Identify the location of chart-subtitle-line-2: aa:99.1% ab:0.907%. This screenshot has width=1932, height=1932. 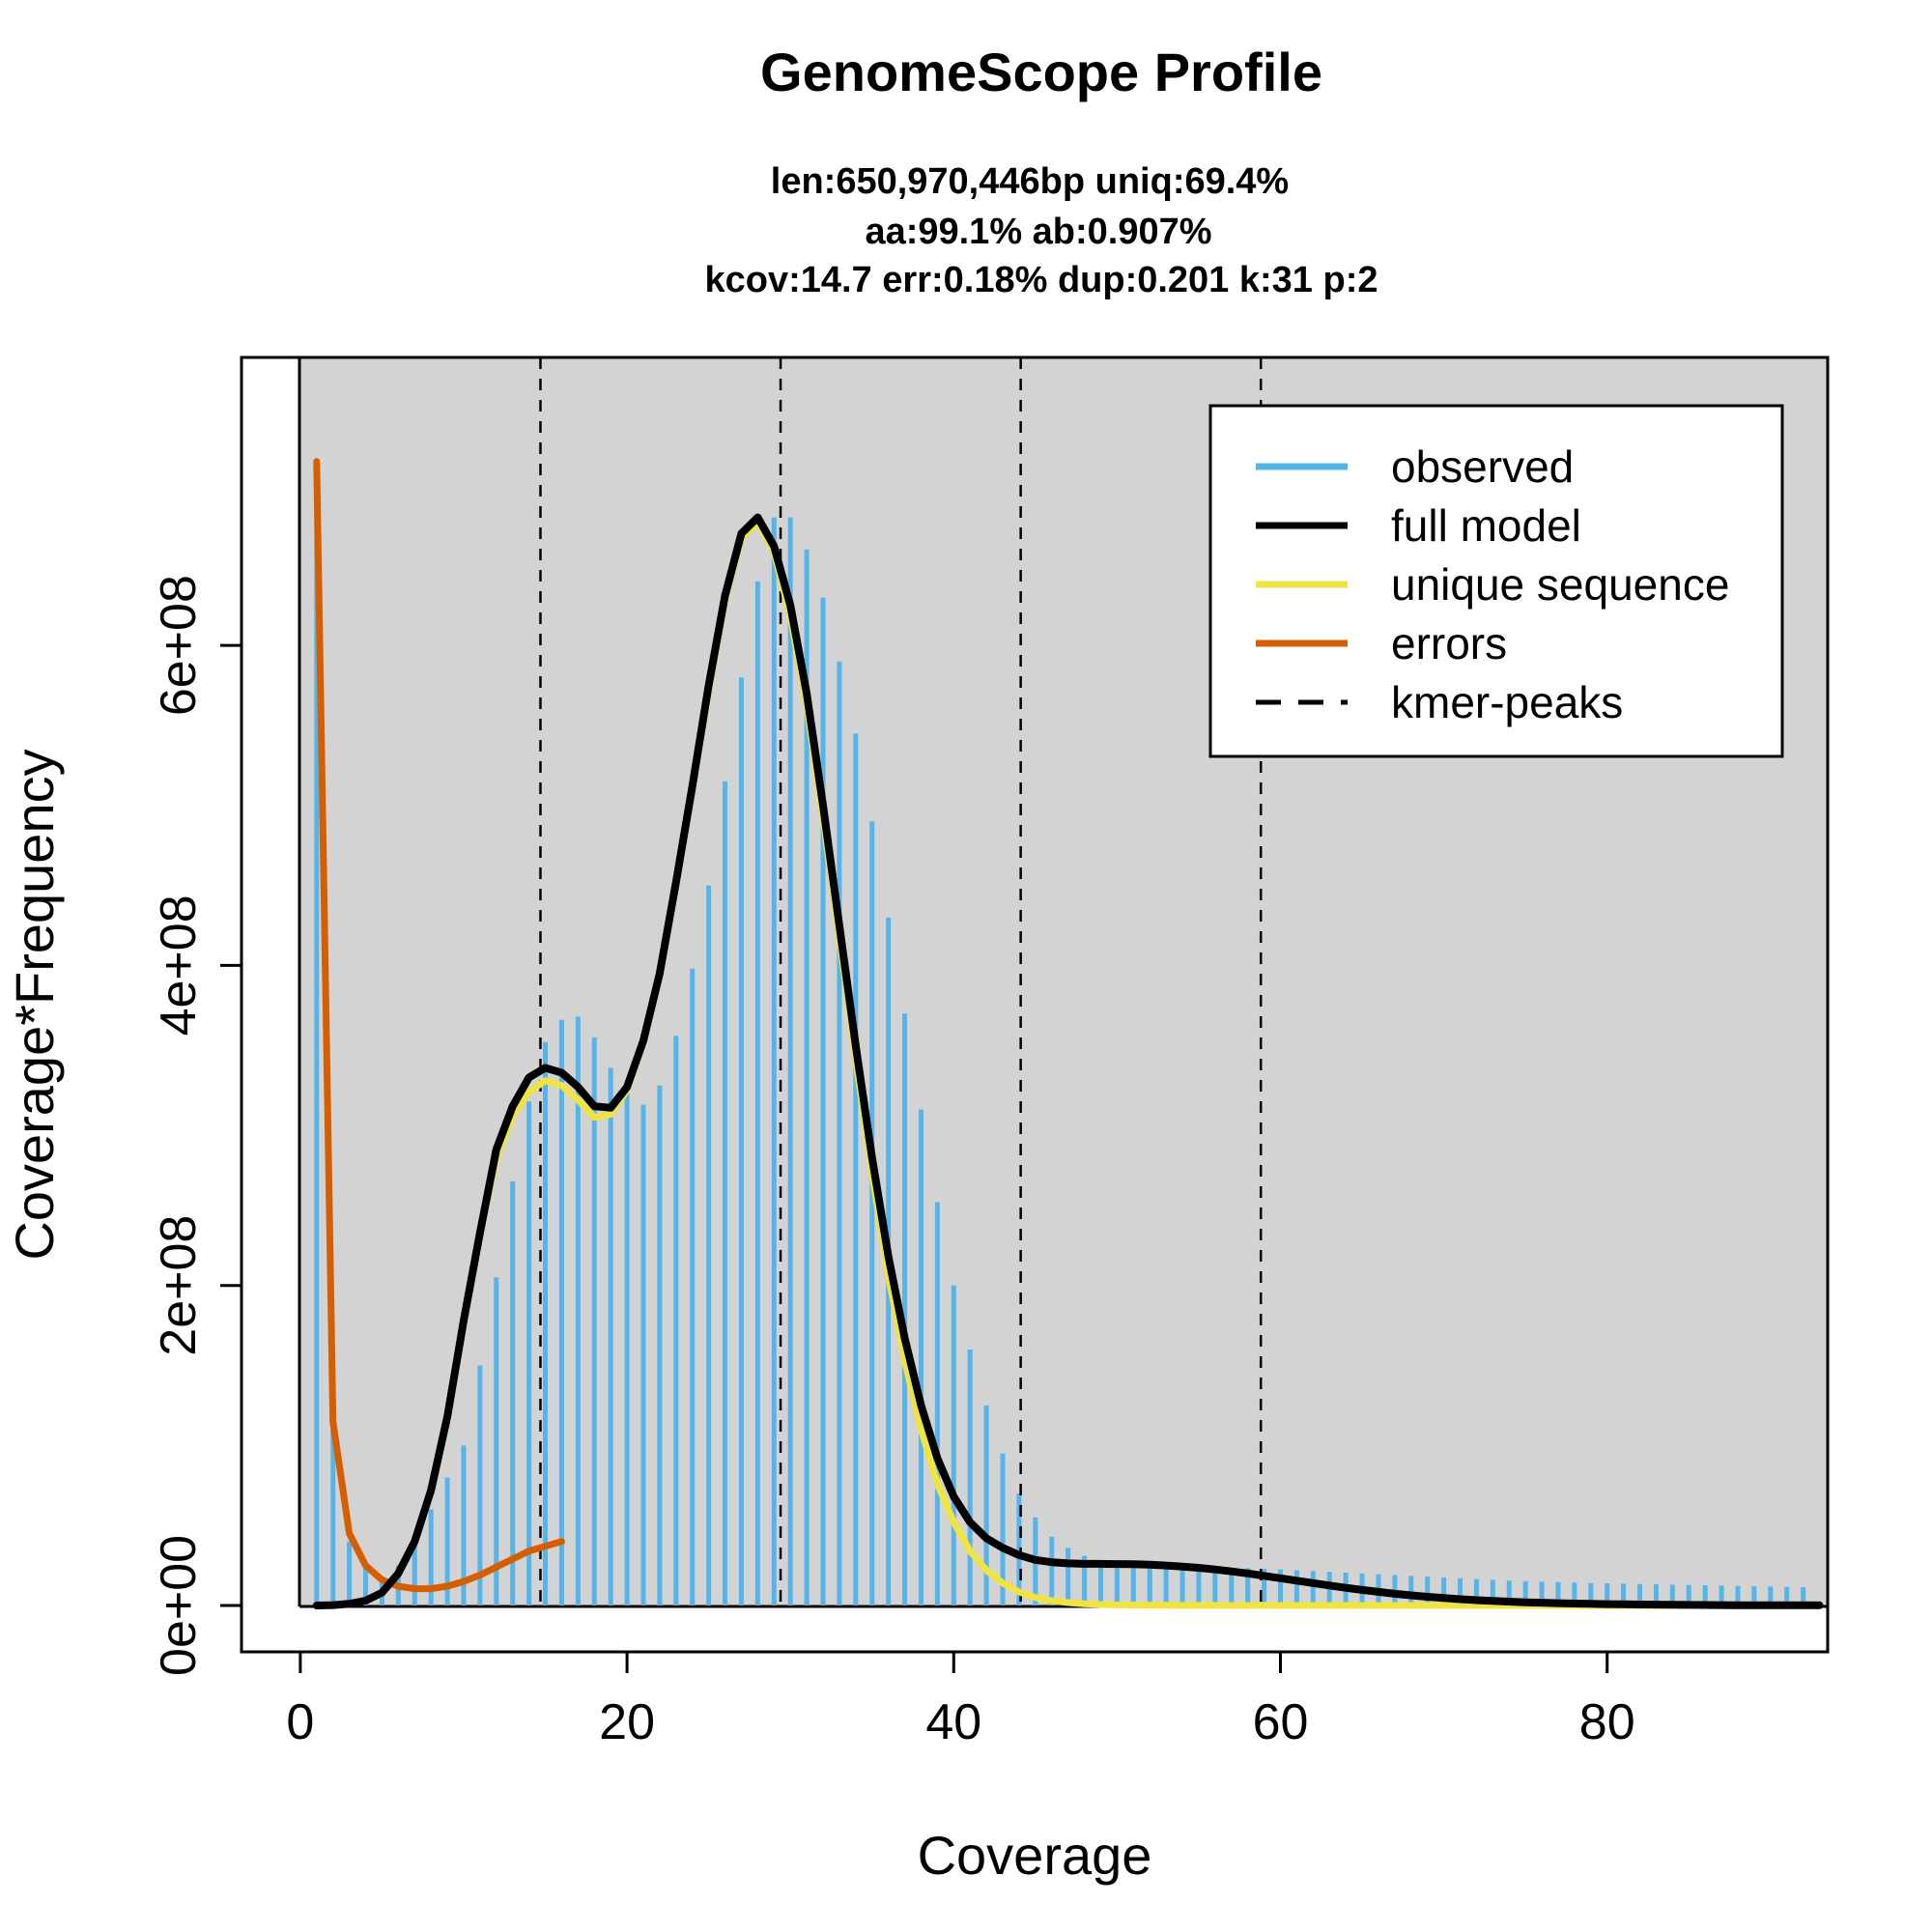
(1038, 232).